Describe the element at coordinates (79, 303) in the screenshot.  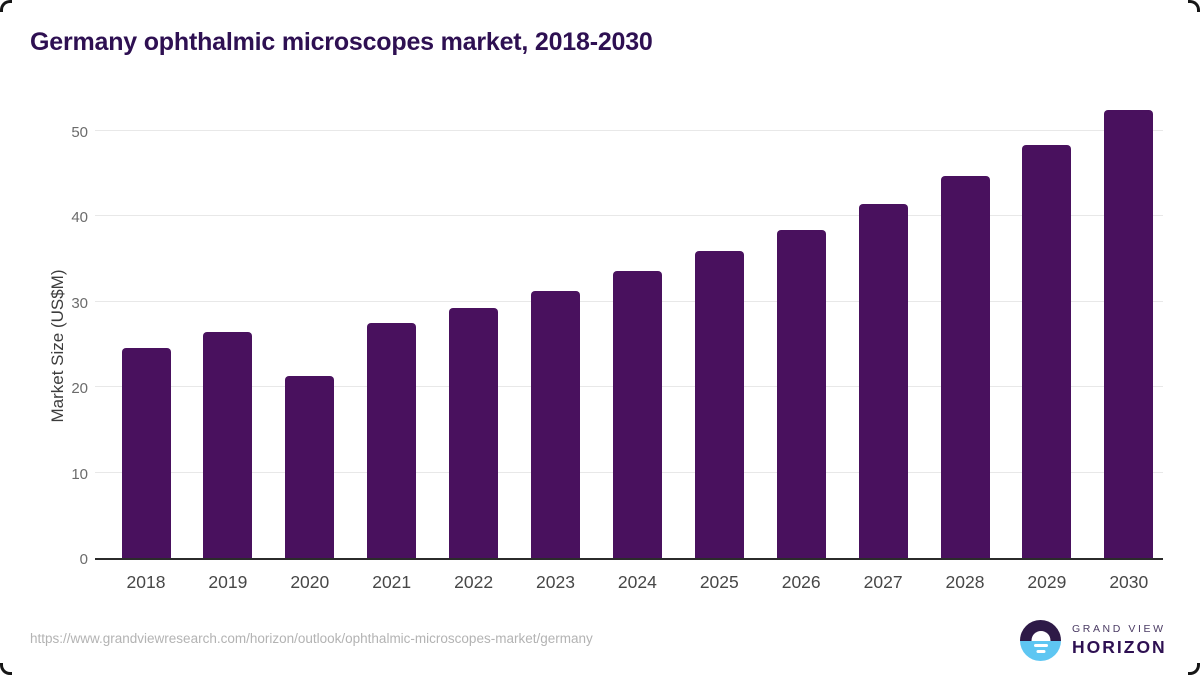
I see `y-tick-label-30: 30` at that location.